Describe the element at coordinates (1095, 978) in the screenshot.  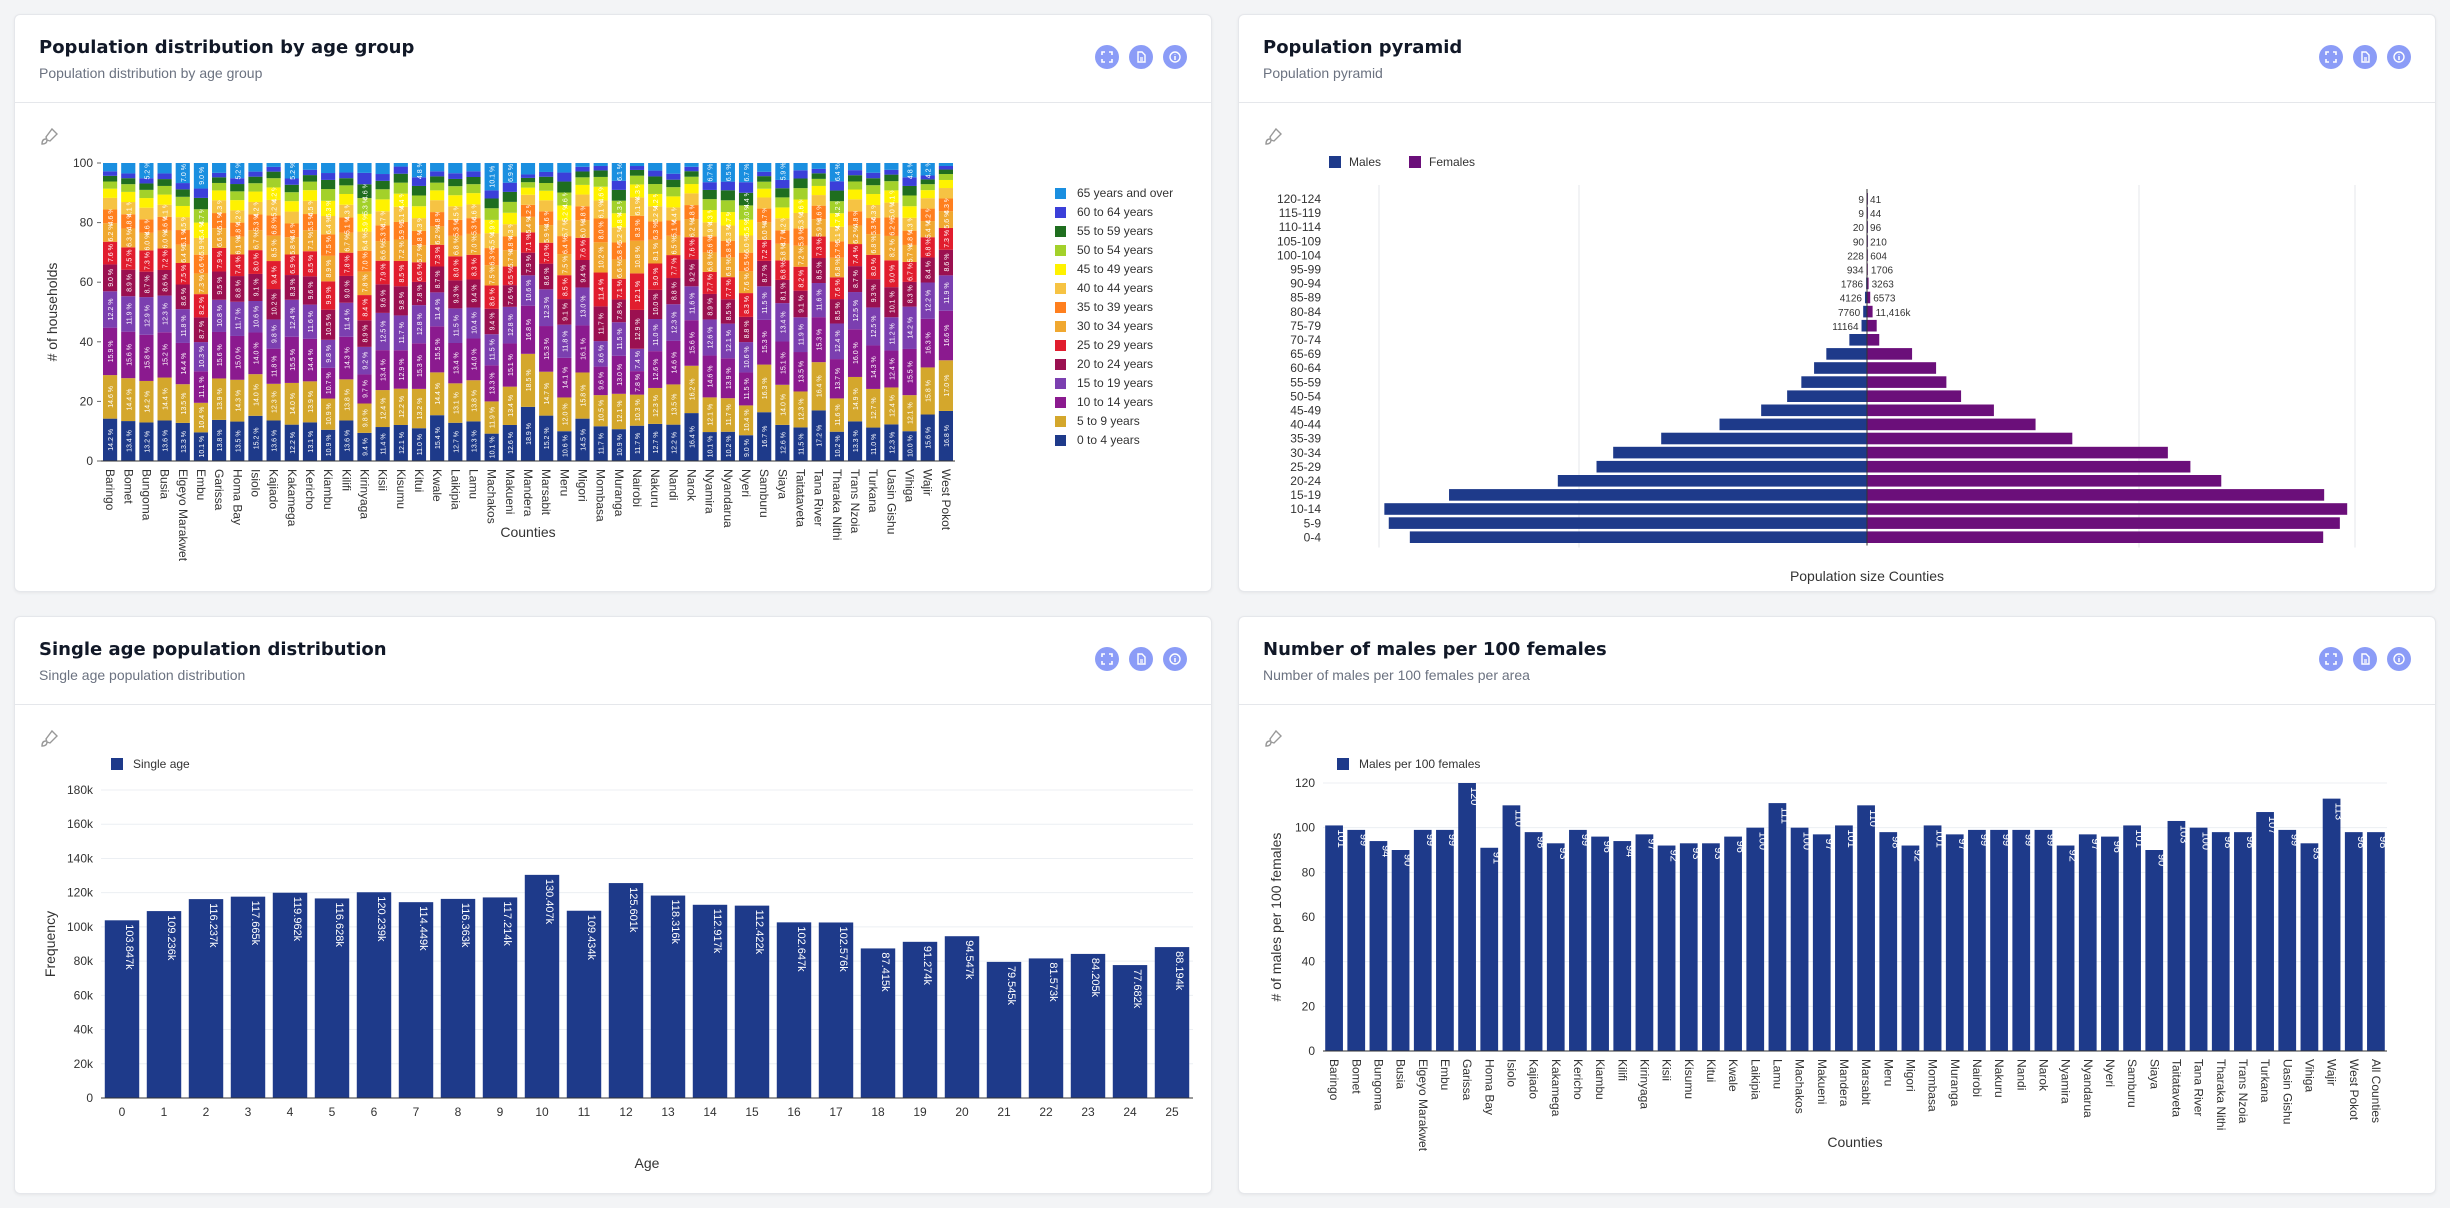
I see `bar-value-label: 84.205k` at that location.